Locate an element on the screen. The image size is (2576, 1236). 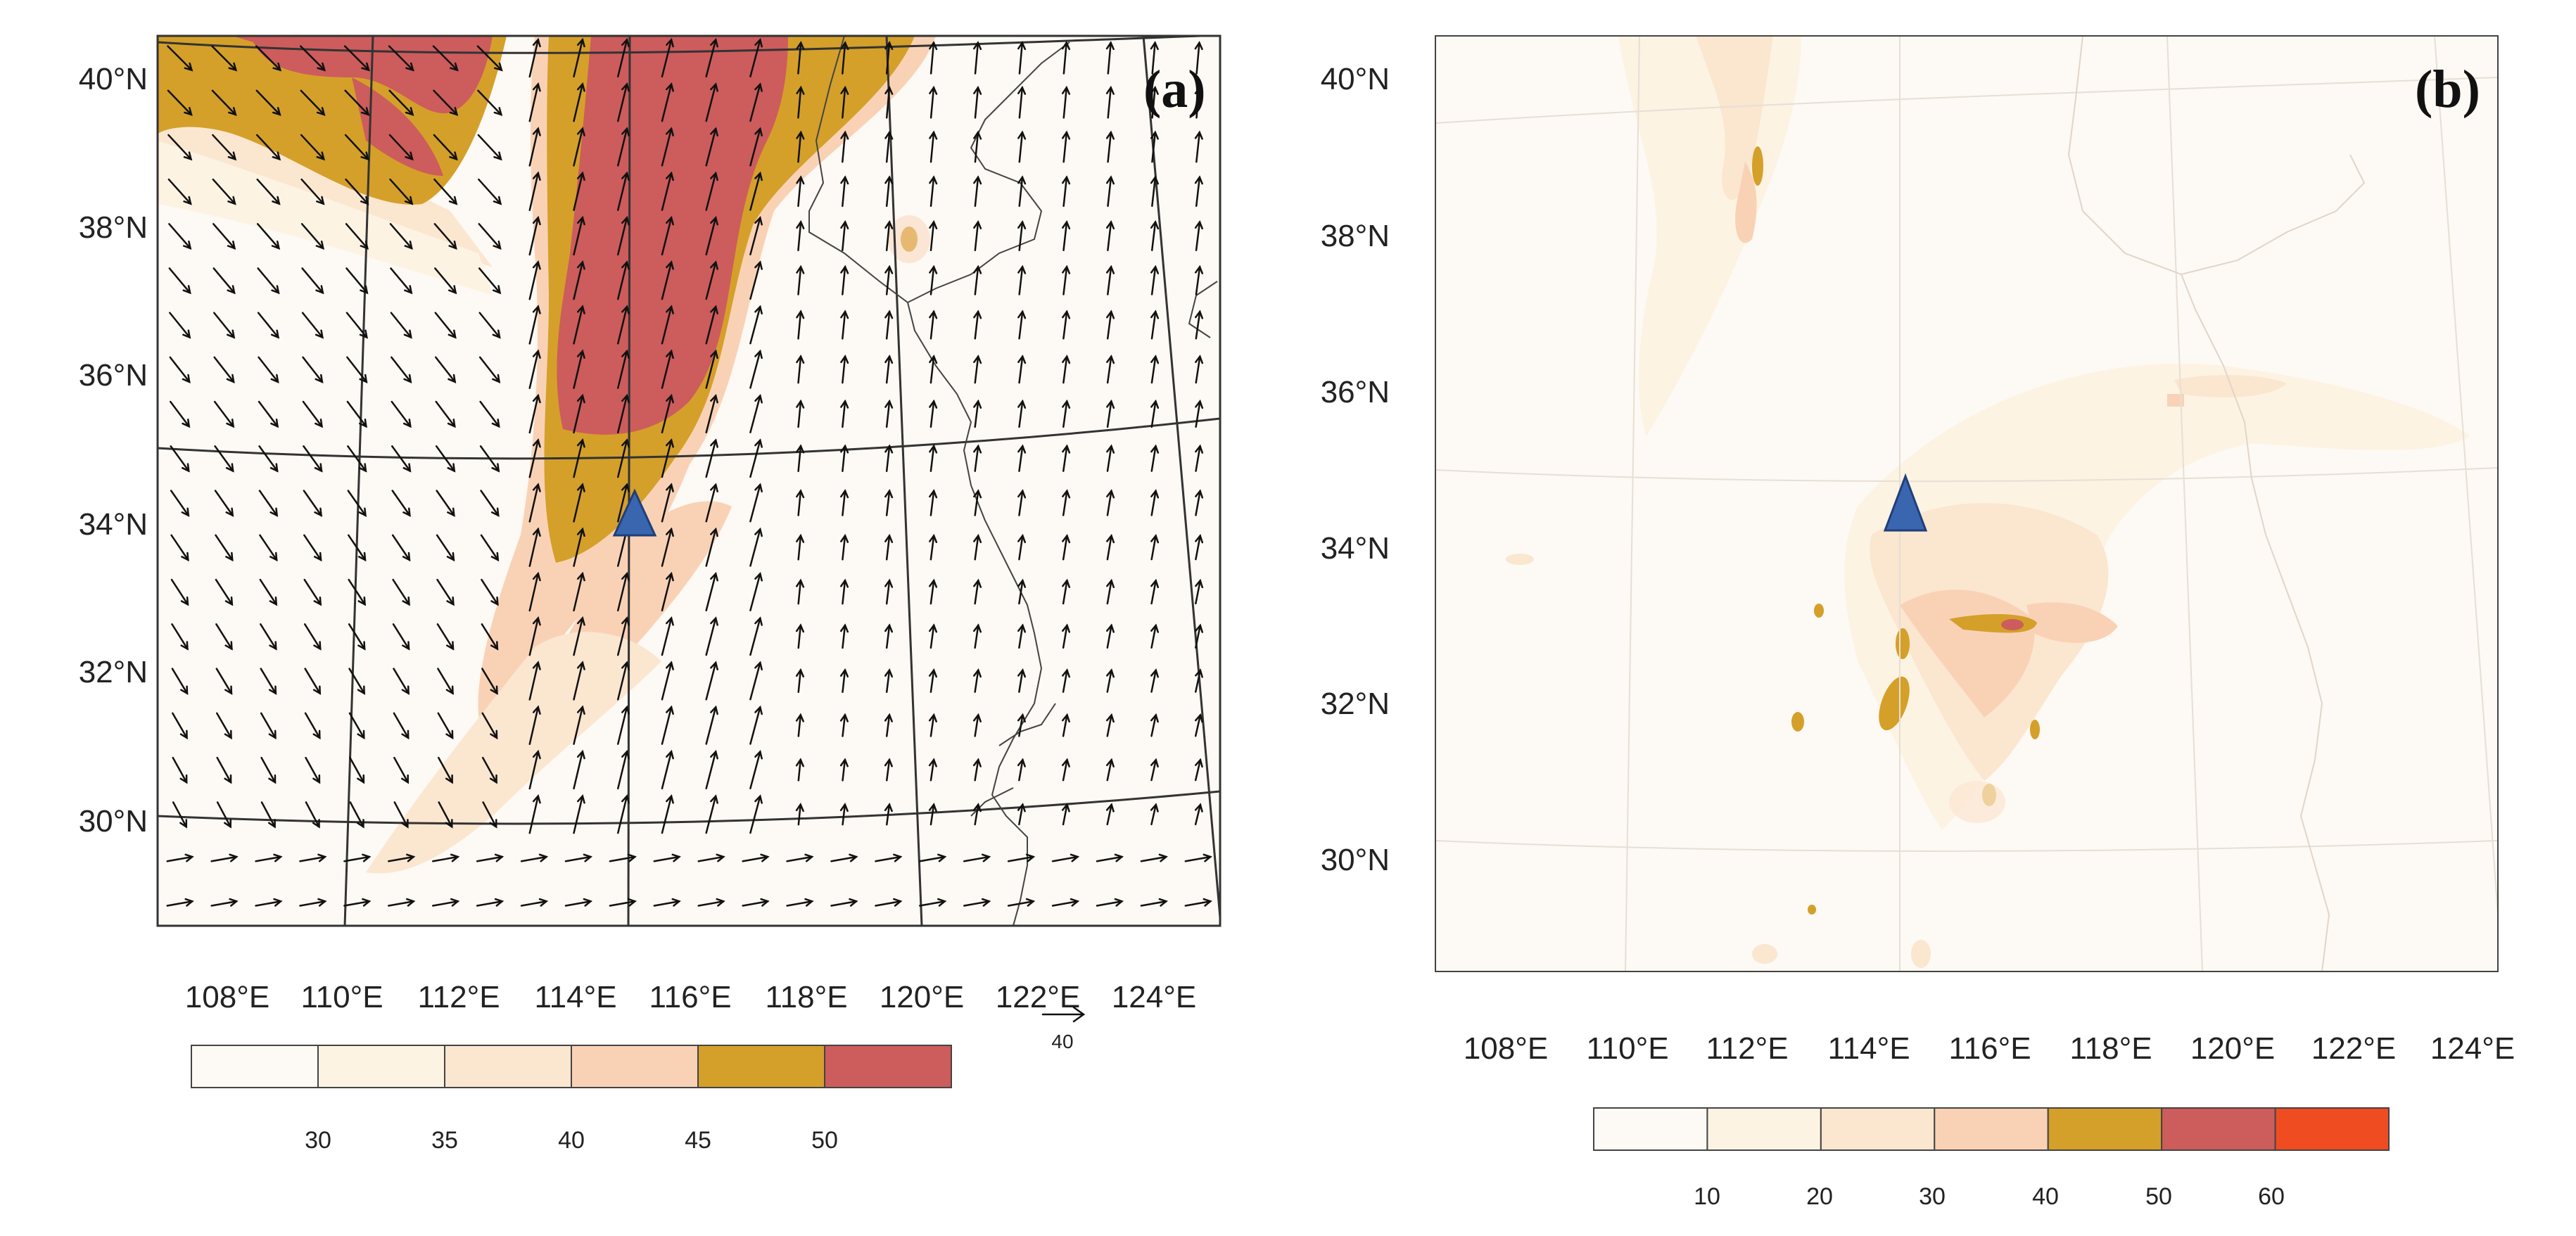
lon-label: 114°E is located at coordinates (575, 997).